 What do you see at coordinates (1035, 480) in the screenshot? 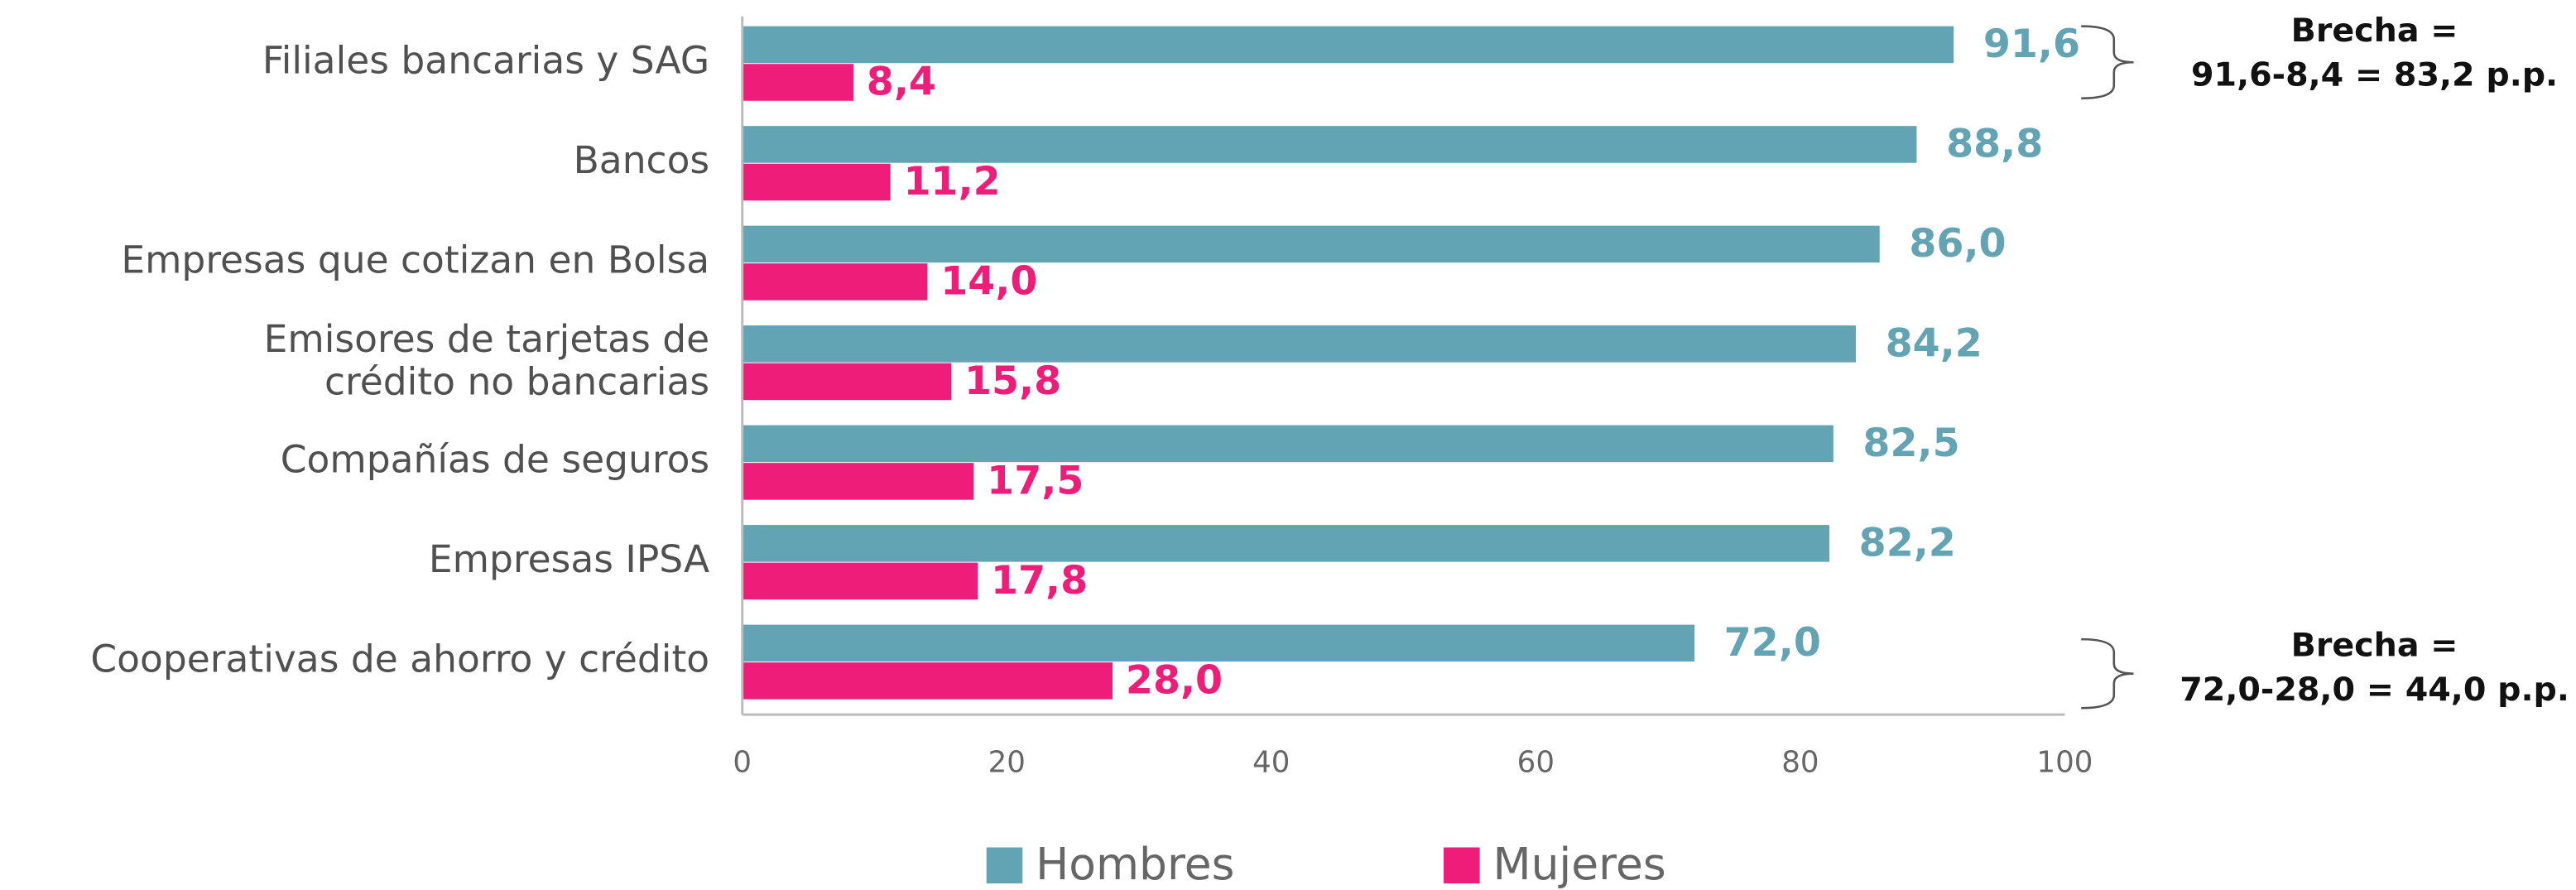
I see `value-label: 17,5` at bounding box center [1035, 480].